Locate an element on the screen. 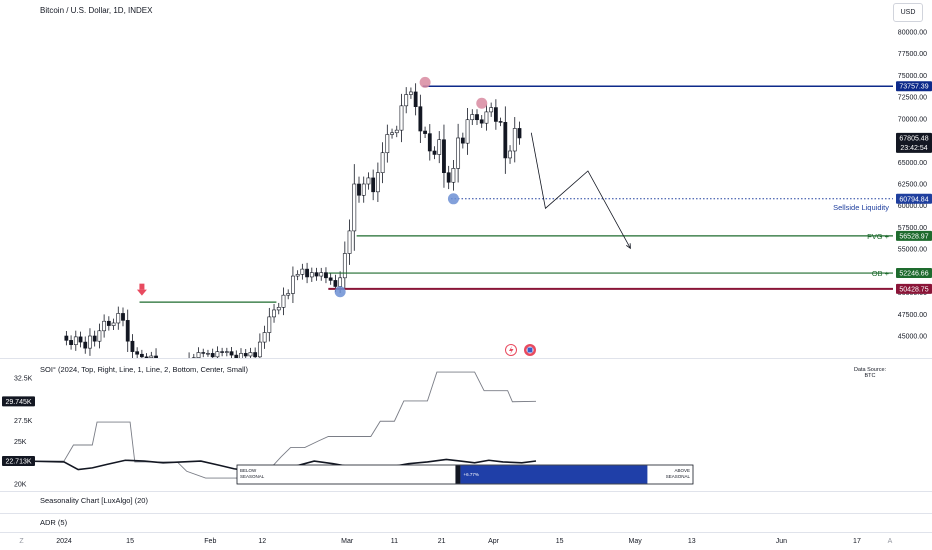 Image resolution: width=932 pixels, height=550 pixels. second-high-circle-marker is located at coordinates (482, 103).